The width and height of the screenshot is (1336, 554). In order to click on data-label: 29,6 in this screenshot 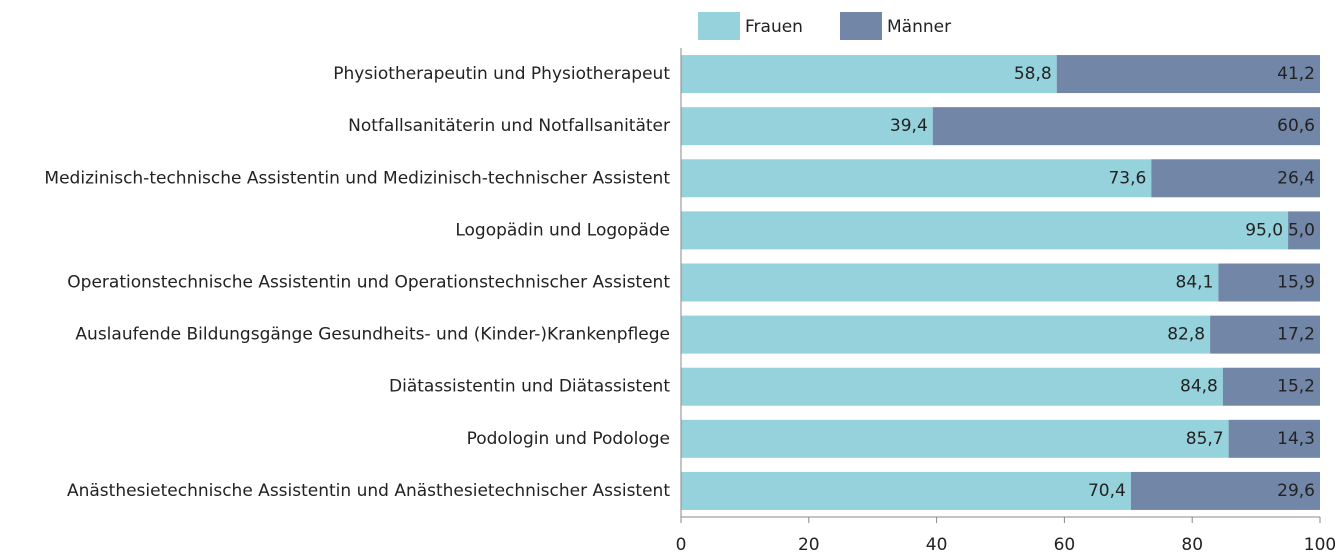, I will do `click(1296, 491)`.